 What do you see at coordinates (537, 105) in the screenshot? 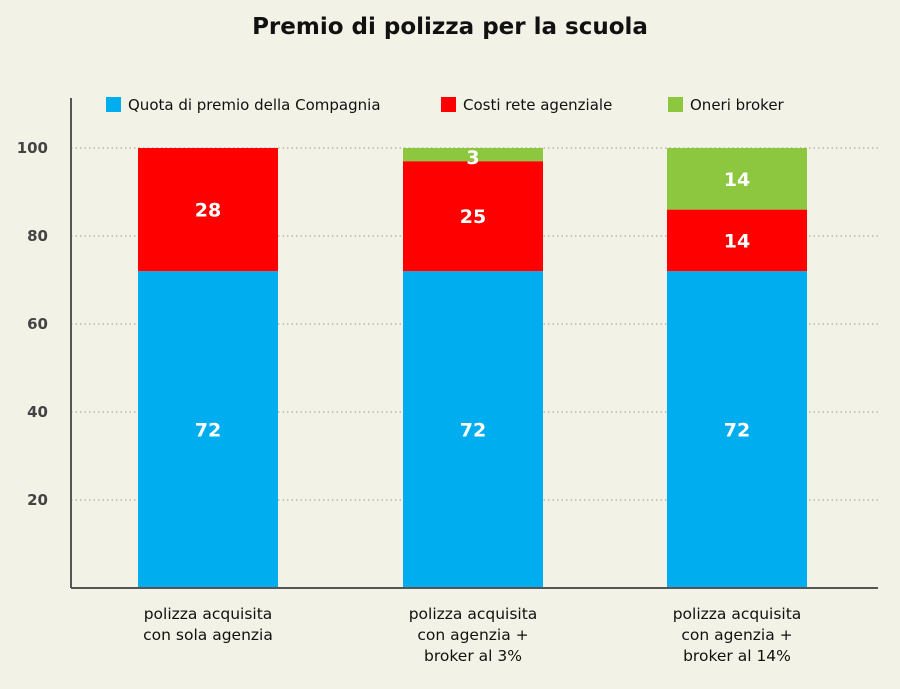
I see `legend-label: Costi rete agenziale` at bounding box center [537, 105].